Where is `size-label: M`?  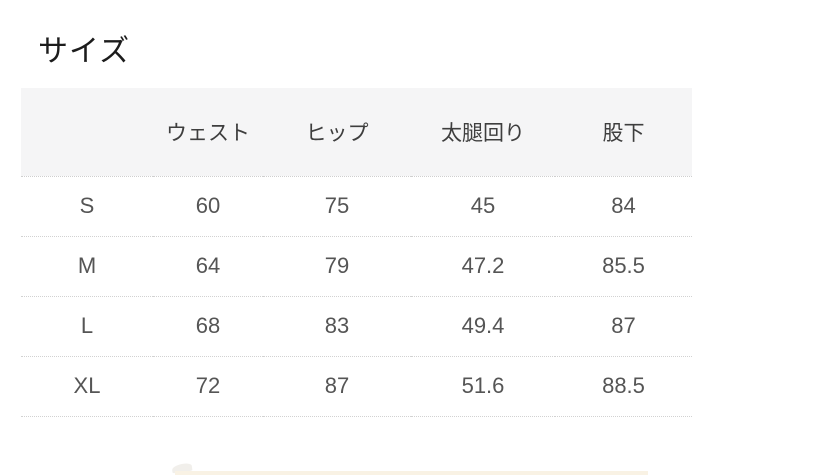
size-label: M is located at coordinates (87, 266).